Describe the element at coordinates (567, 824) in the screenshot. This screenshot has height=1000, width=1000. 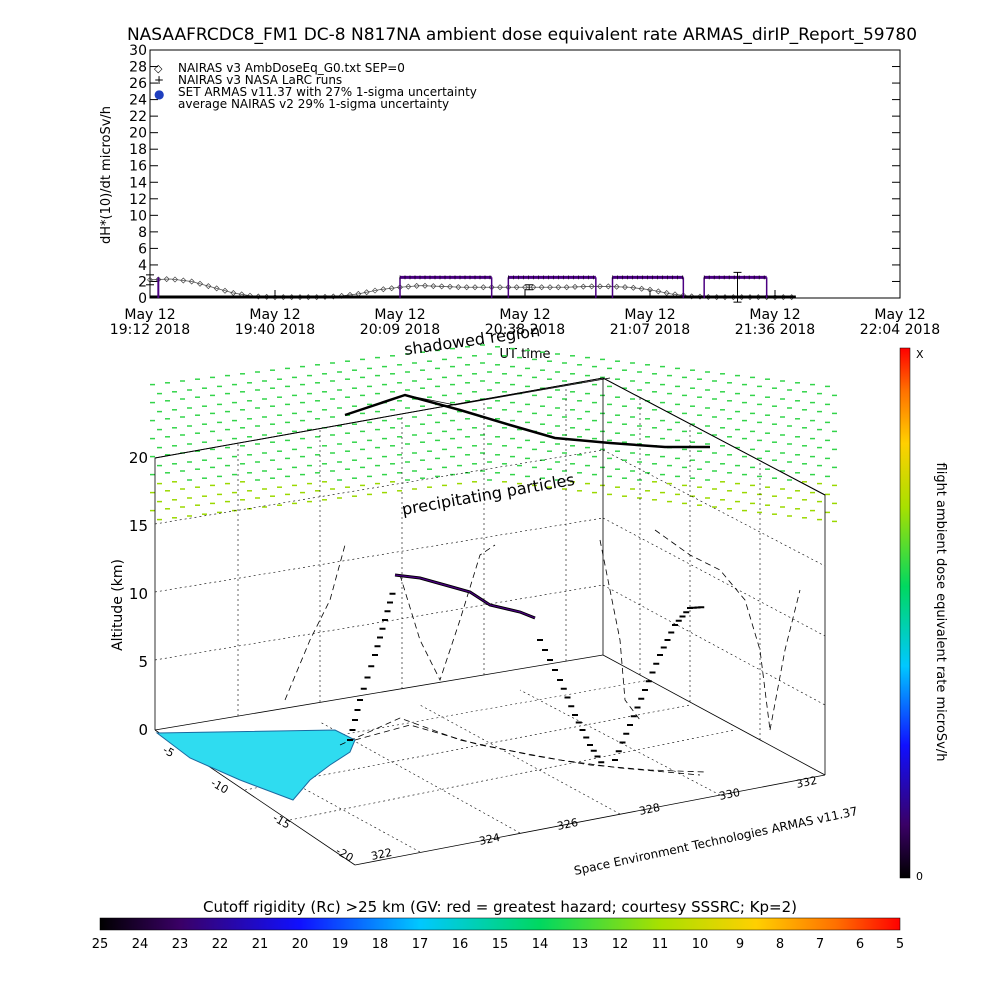
I see `x3d-tick-label: 326` at that location.